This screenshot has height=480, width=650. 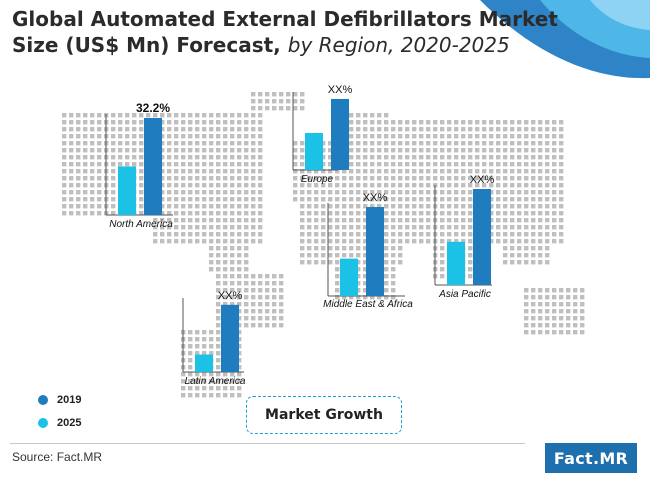 I want to click on data-label-asia-pacific: XX%, so click(x=482, y=180).